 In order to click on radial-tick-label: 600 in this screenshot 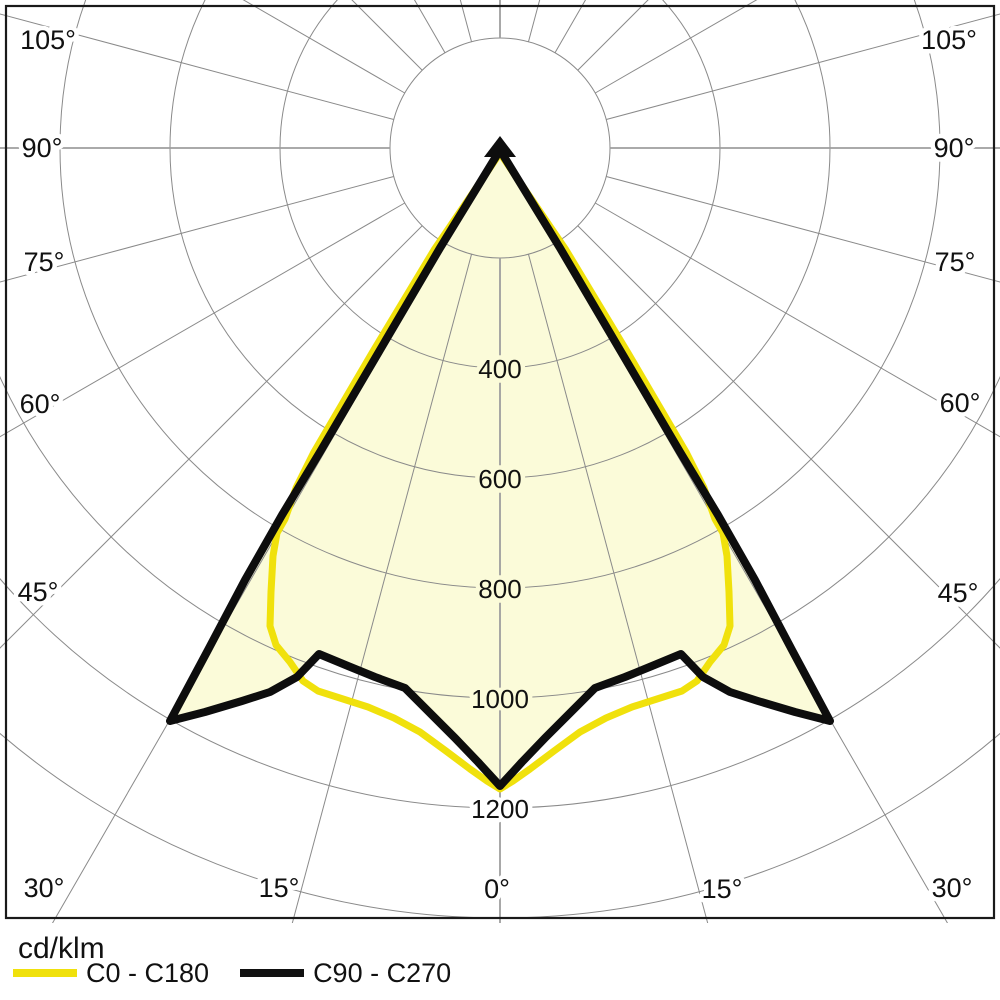, I will do `click(499, 479)`.